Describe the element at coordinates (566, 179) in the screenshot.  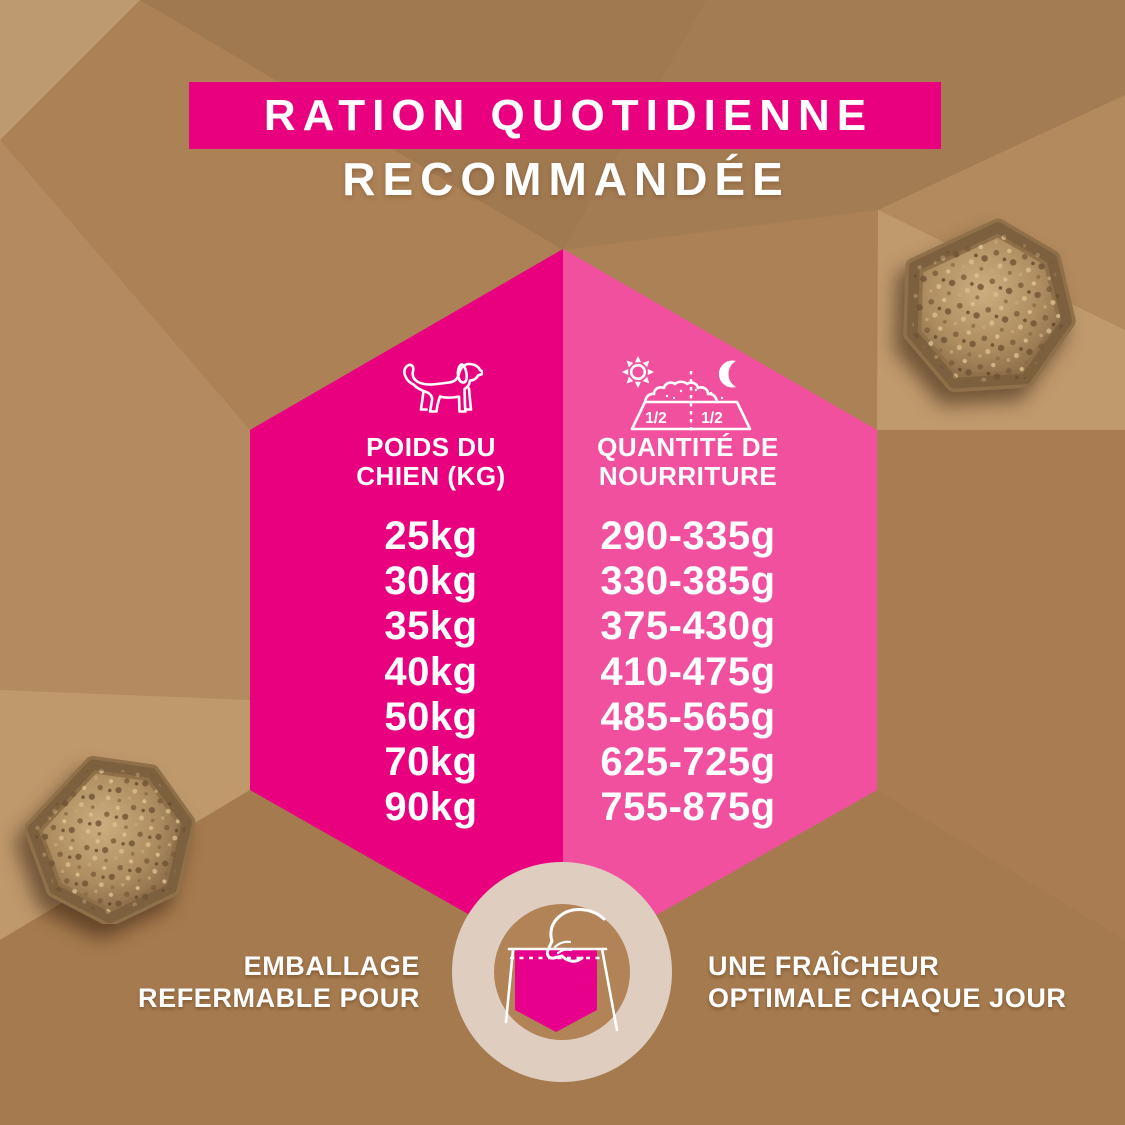
I see `page-subtitle: RECOMMANDÉE` at that location.